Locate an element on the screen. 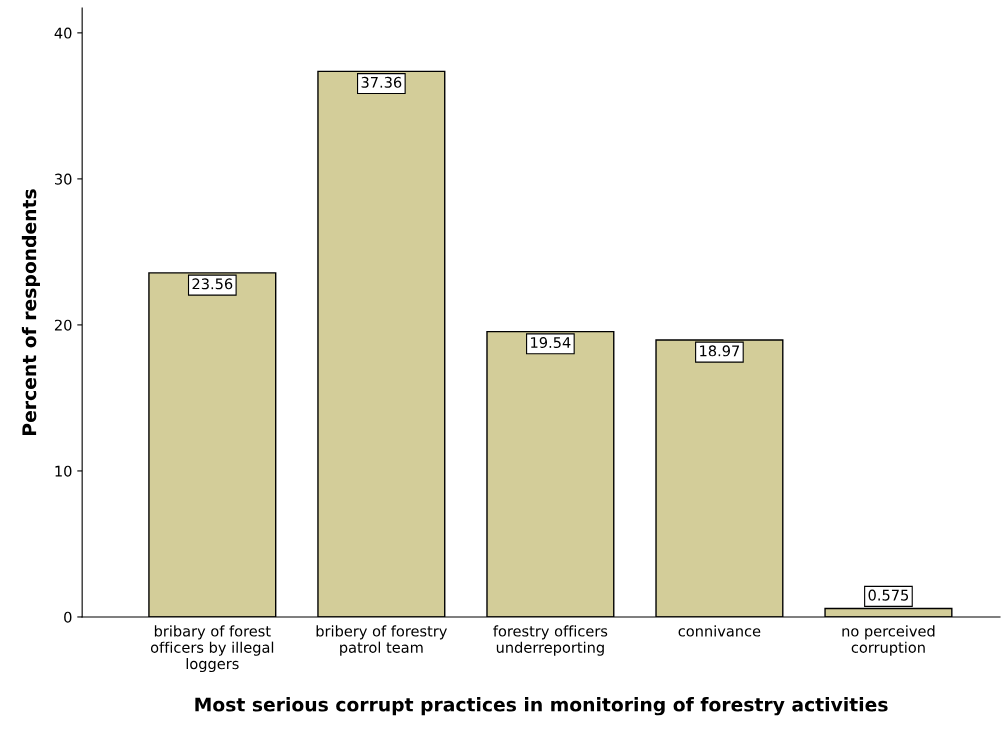 This screenshot has height=731, width=1002. data-label: 0.575 is located at coordinates (888, 595).